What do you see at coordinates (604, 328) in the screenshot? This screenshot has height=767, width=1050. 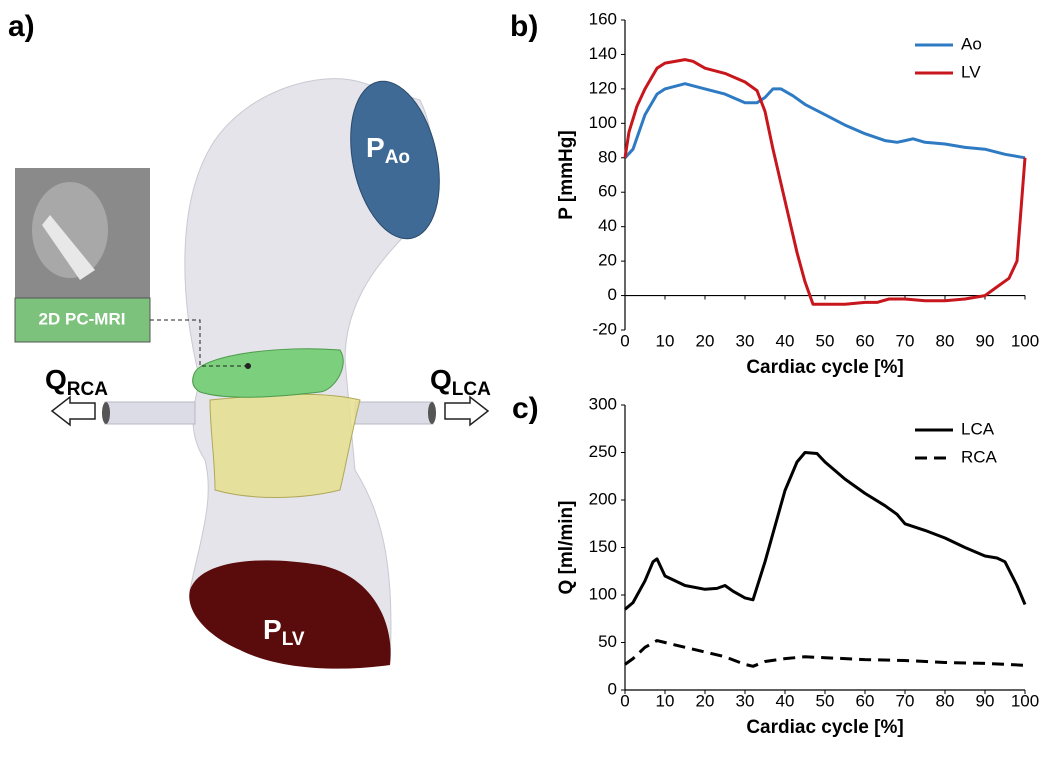 I see `y-tick-label: -20` at bounding box center [604, 328].